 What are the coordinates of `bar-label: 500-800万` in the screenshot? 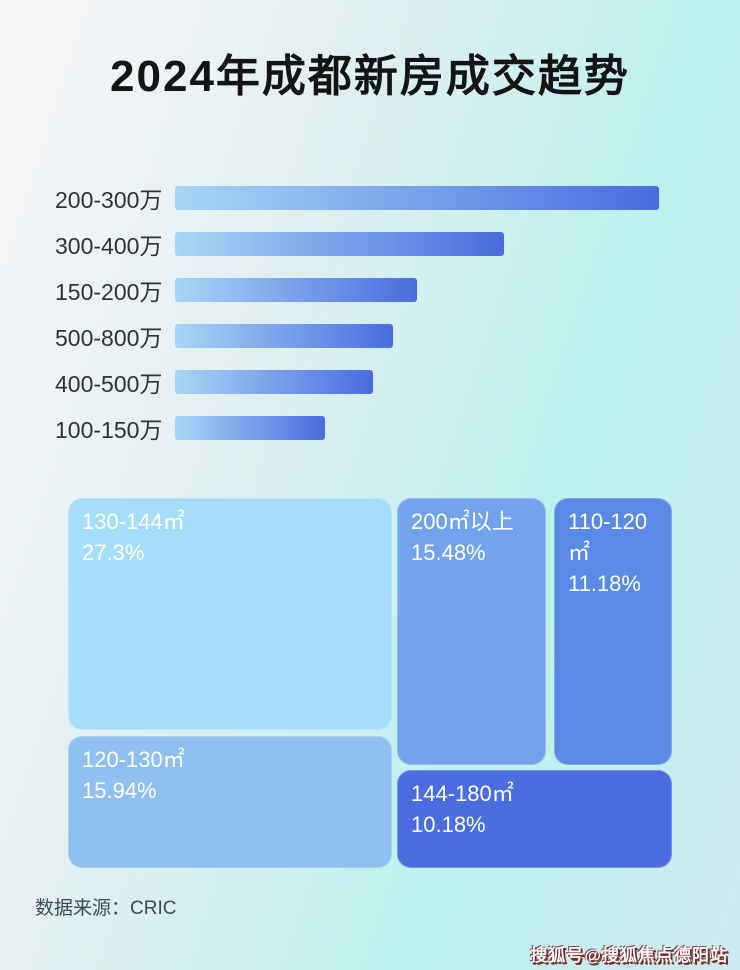 It's located at (109, 338).